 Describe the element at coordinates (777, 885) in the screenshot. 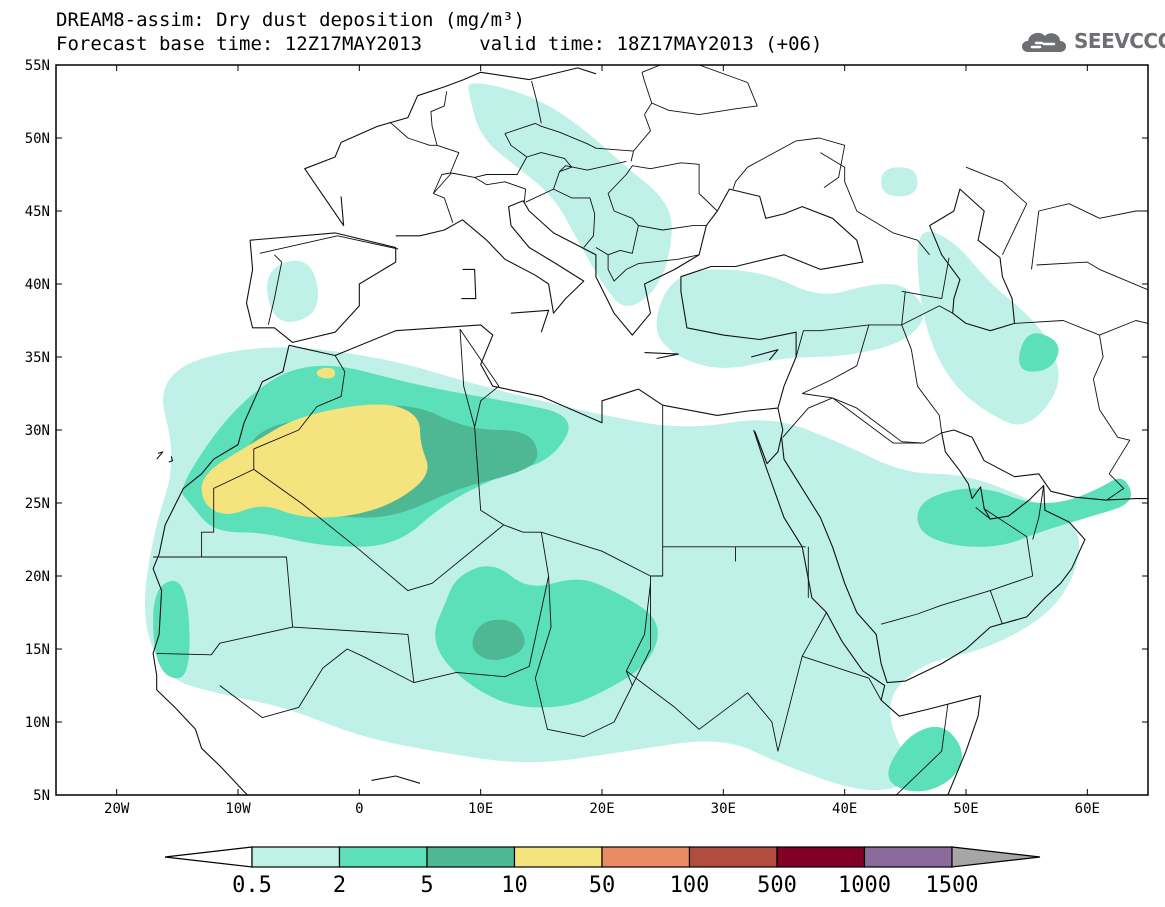

I see `colorbar-level-label: 500` at that location.